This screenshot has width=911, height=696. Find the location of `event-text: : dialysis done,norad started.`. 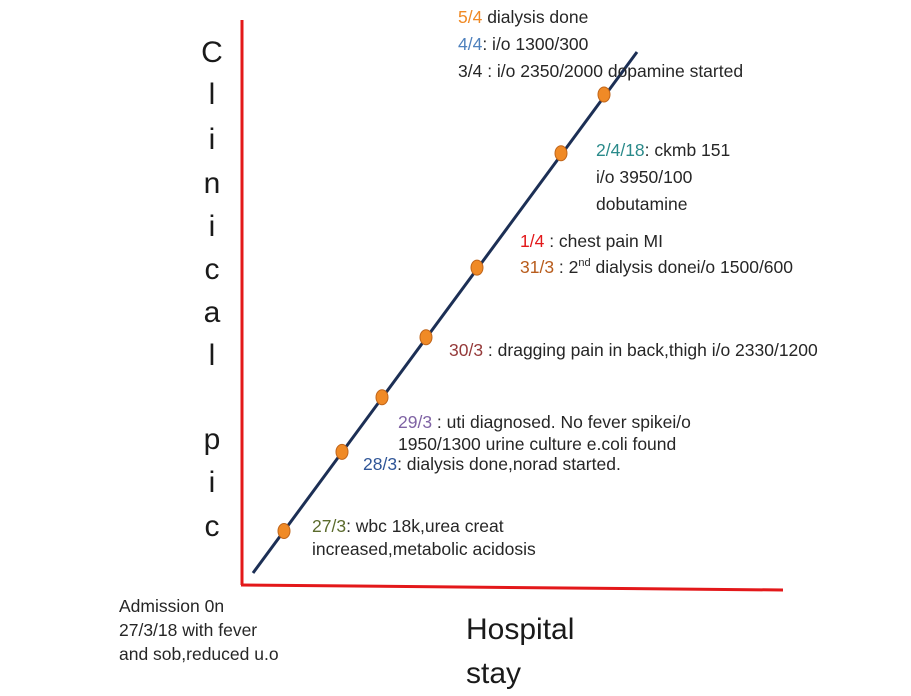

event-text: : dialysis done,norad started. is located at coordinates (509, 464).